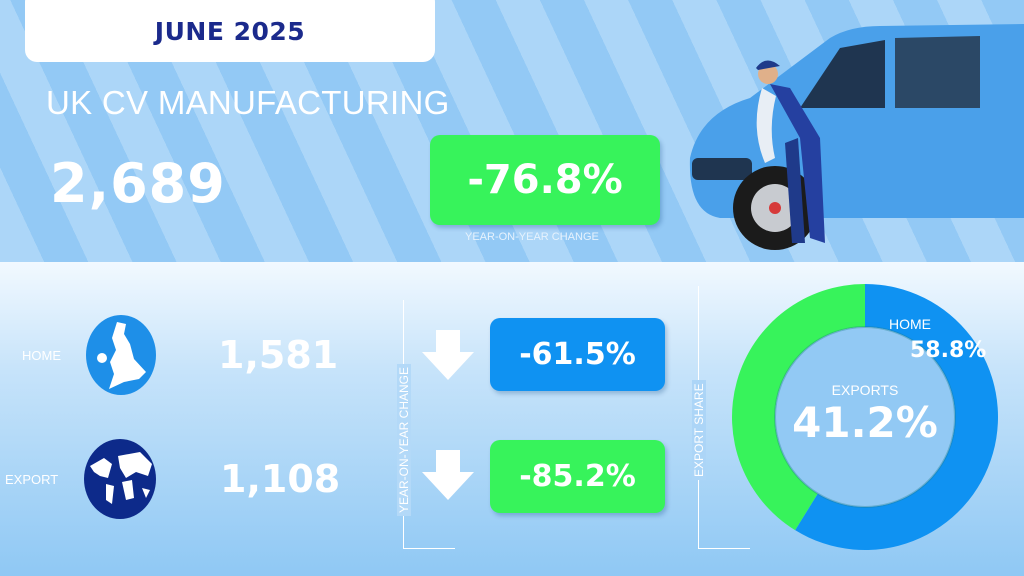  I want to click on van-mechanic-illustration, so click(856, 137).